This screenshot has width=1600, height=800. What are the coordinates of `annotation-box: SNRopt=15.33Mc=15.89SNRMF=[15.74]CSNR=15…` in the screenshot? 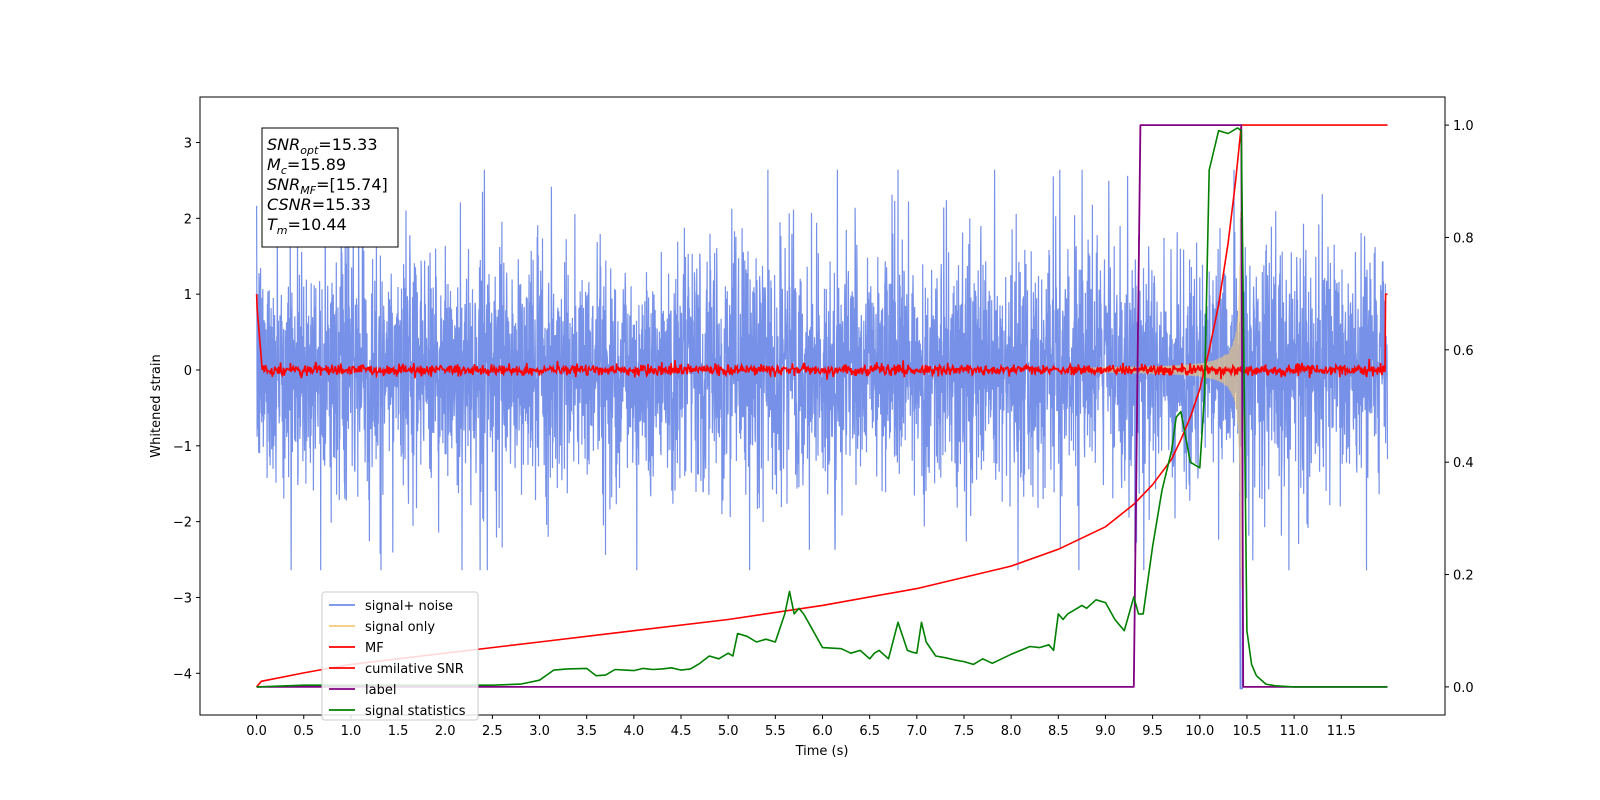 It's located at (330, 187).